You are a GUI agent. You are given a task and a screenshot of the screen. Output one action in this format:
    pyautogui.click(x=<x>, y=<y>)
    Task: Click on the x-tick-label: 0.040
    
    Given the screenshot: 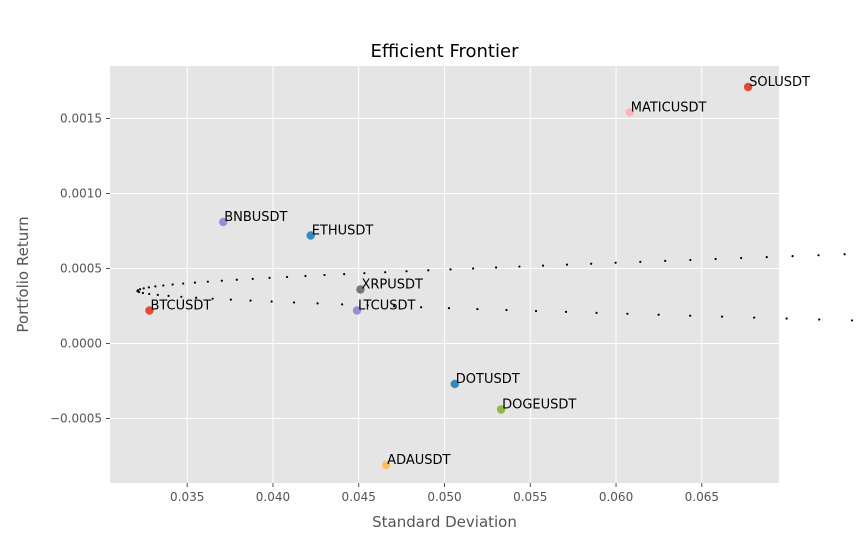 What is the action you would take?
    pyautogui.click(x=273, y=497)
    